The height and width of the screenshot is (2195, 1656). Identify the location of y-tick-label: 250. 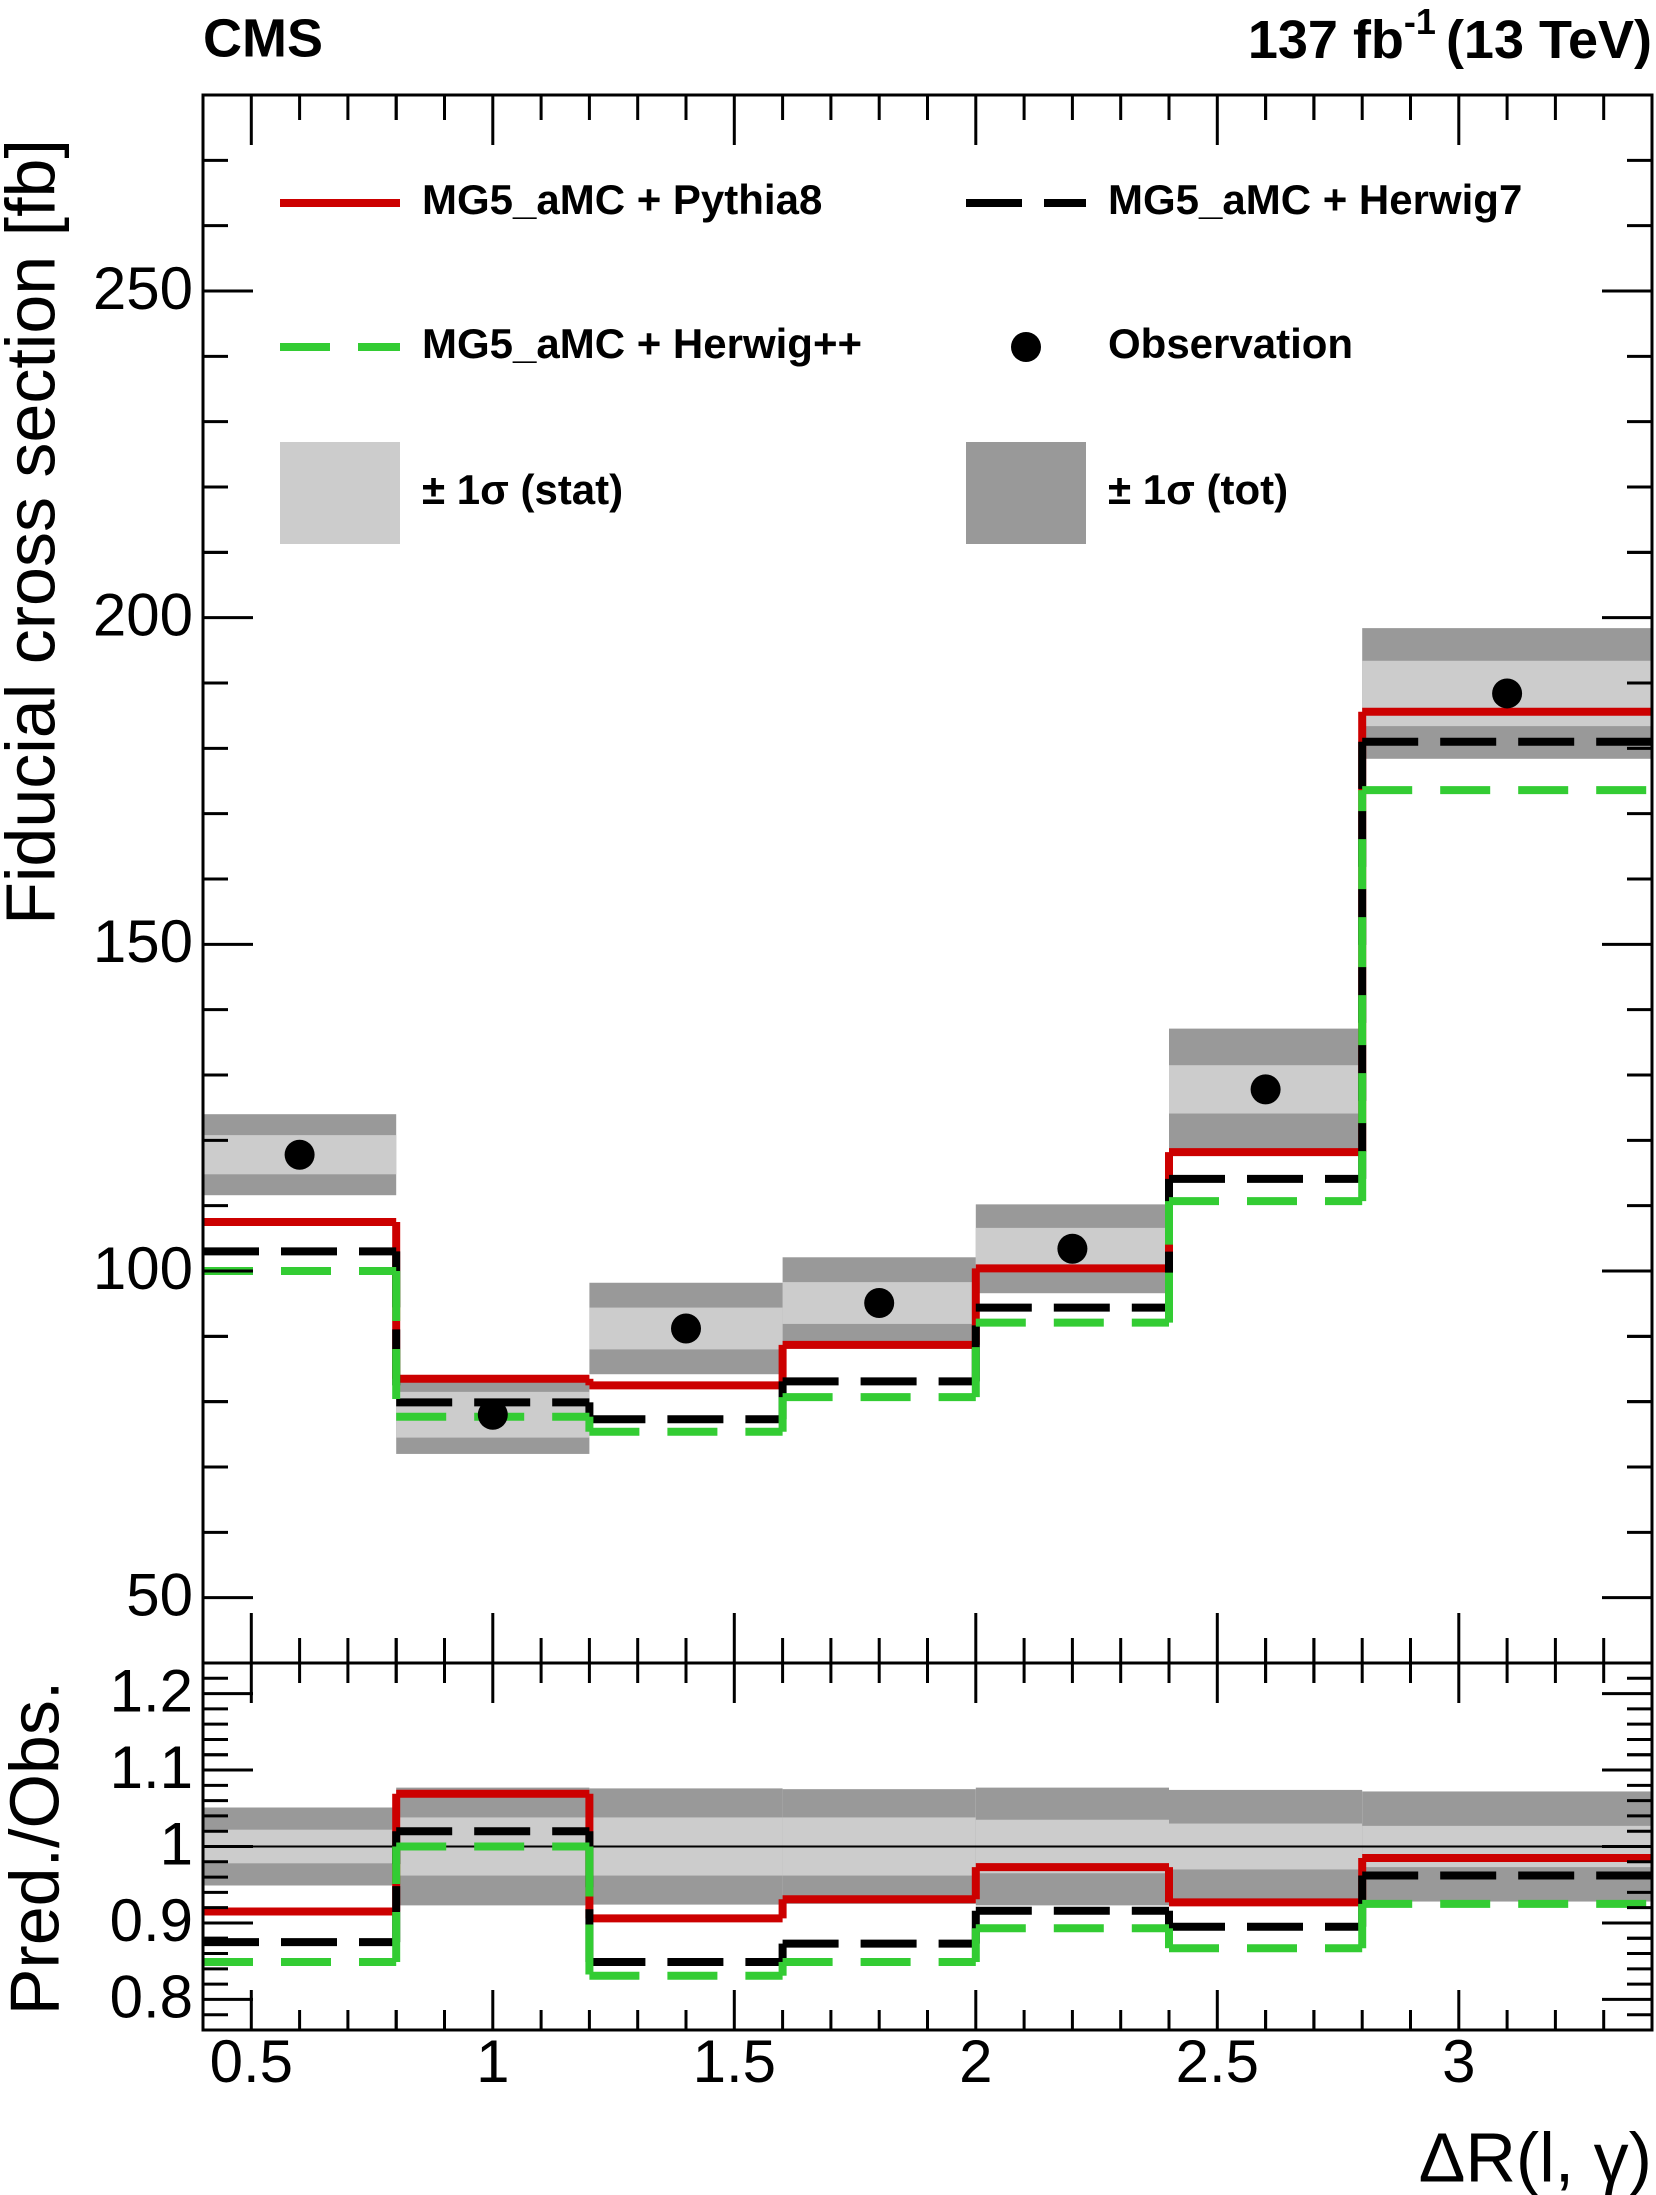
(143, 288).